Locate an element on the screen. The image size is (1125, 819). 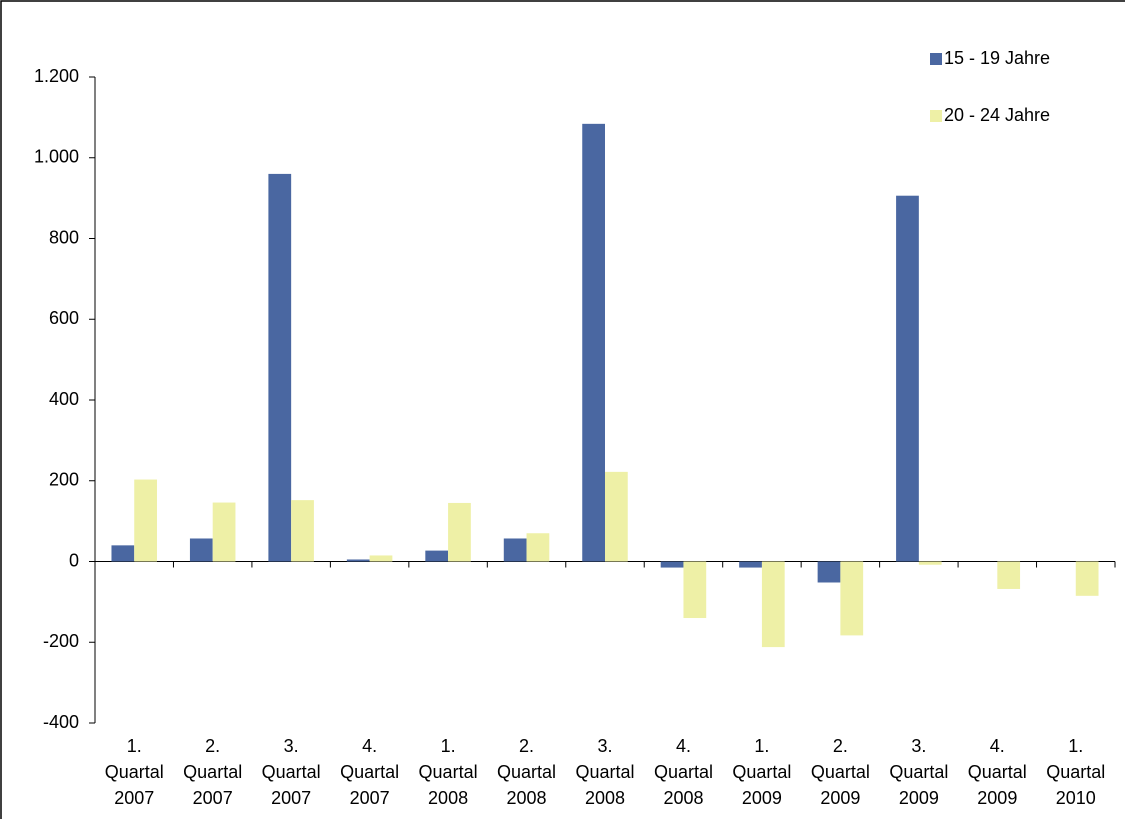
x-tick-label: 4. Quartal 2008 is located at coordinates (683, 772).